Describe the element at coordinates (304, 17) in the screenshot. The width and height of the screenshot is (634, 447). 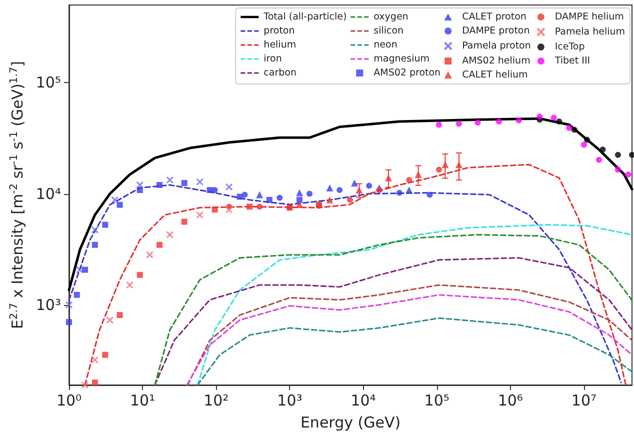
I see `legend-label: Total (all-particle)` at that location.